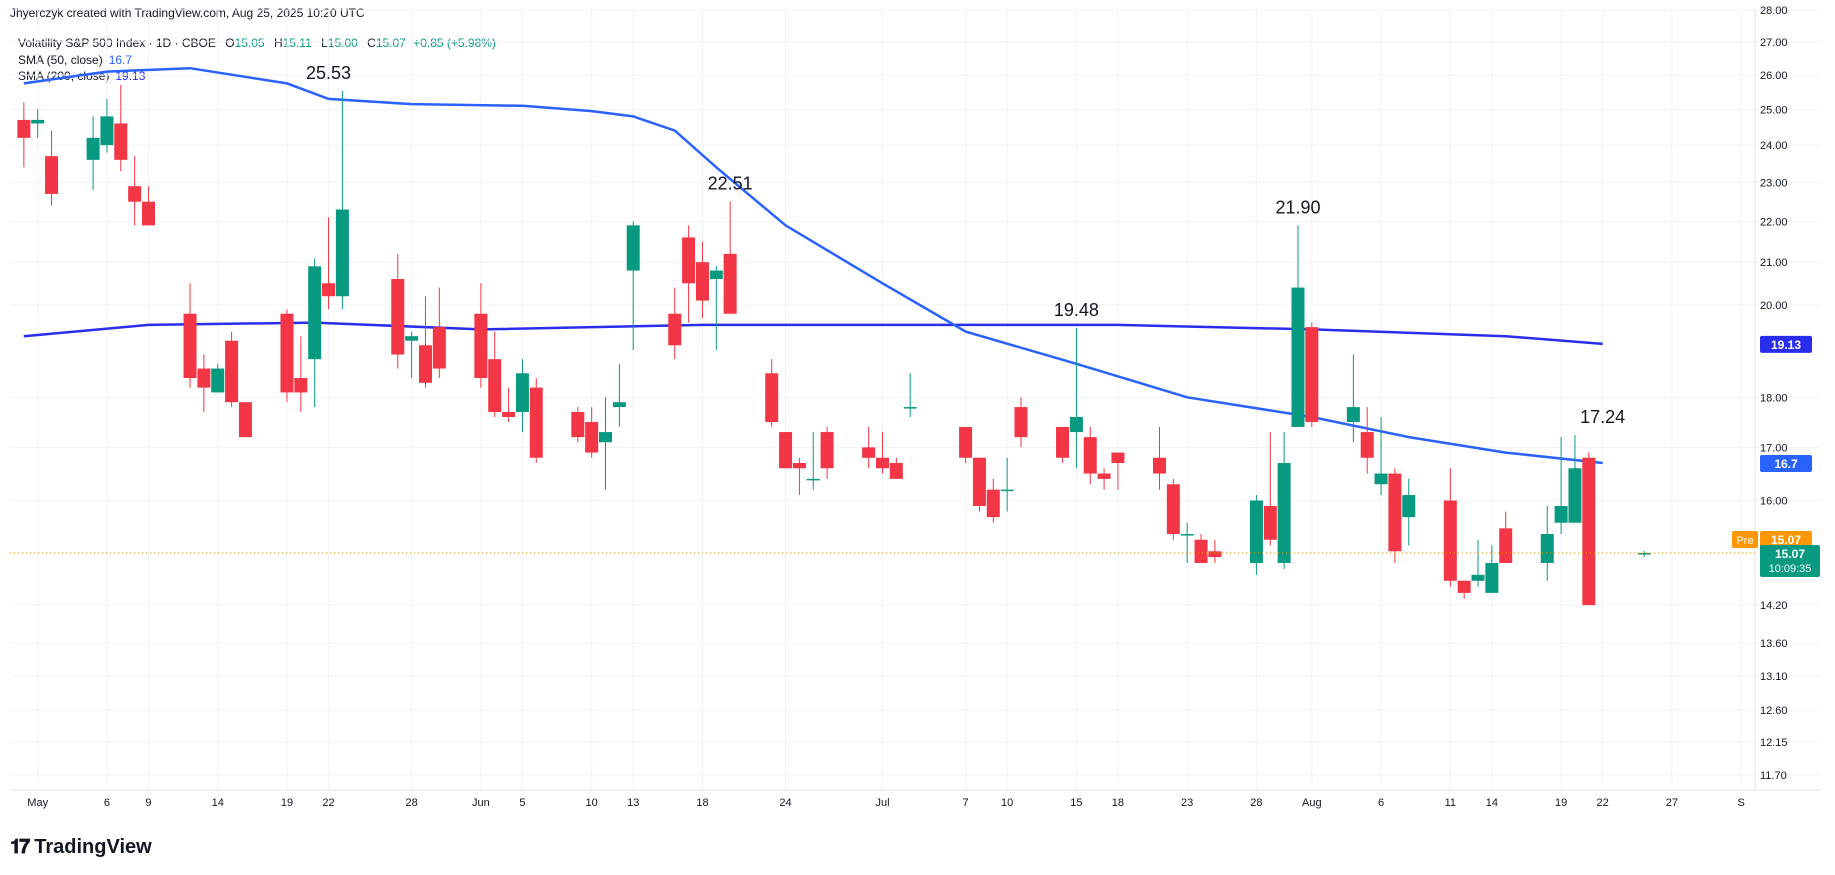 Image resolution: width=1835 pixels, height=875 pixels. Describe the element at coordinates (1774, 306) in the screenshot. I see `y-tick-label: 20.00` at that location.